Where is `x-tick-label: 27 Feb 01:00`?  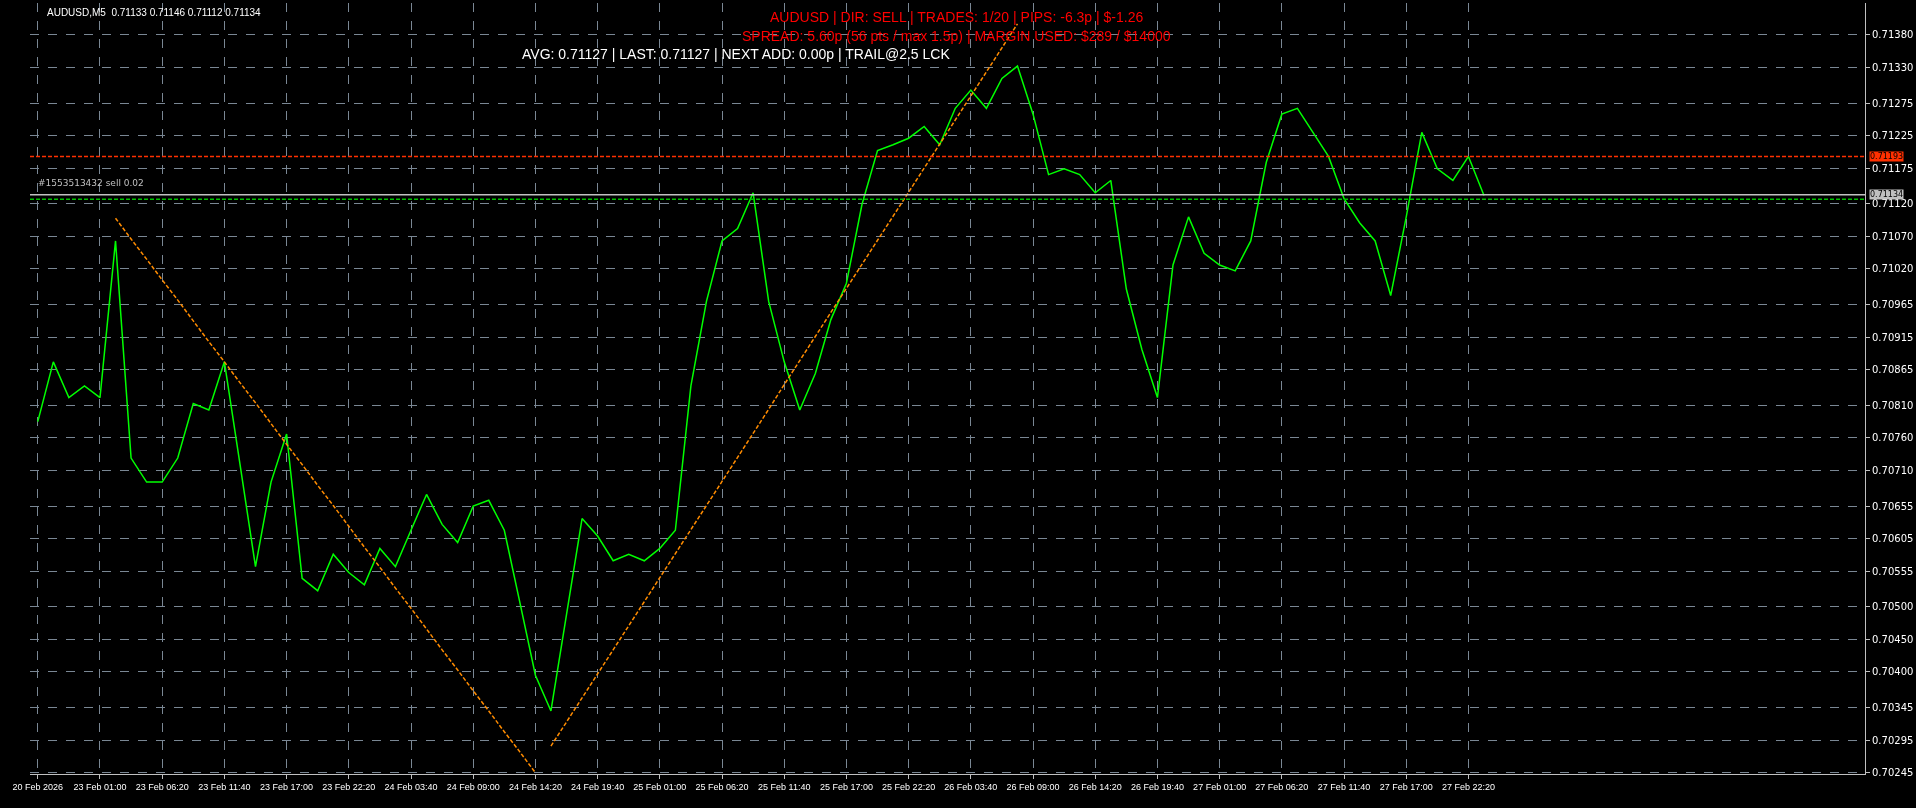
x-tick-label: 27 Feb 01:00 is located at coordinates (1220, 786).